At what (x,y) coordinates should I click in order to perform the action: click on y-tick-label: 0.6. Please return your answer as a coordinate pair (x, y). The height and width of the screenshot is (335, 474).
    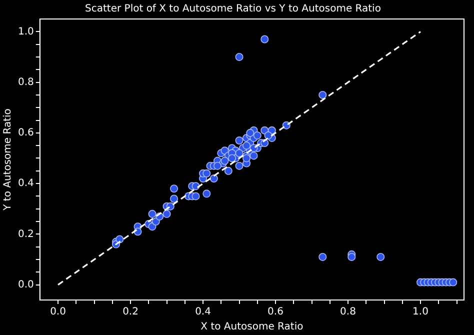
    Looking at the image, I should click on (26, 133).